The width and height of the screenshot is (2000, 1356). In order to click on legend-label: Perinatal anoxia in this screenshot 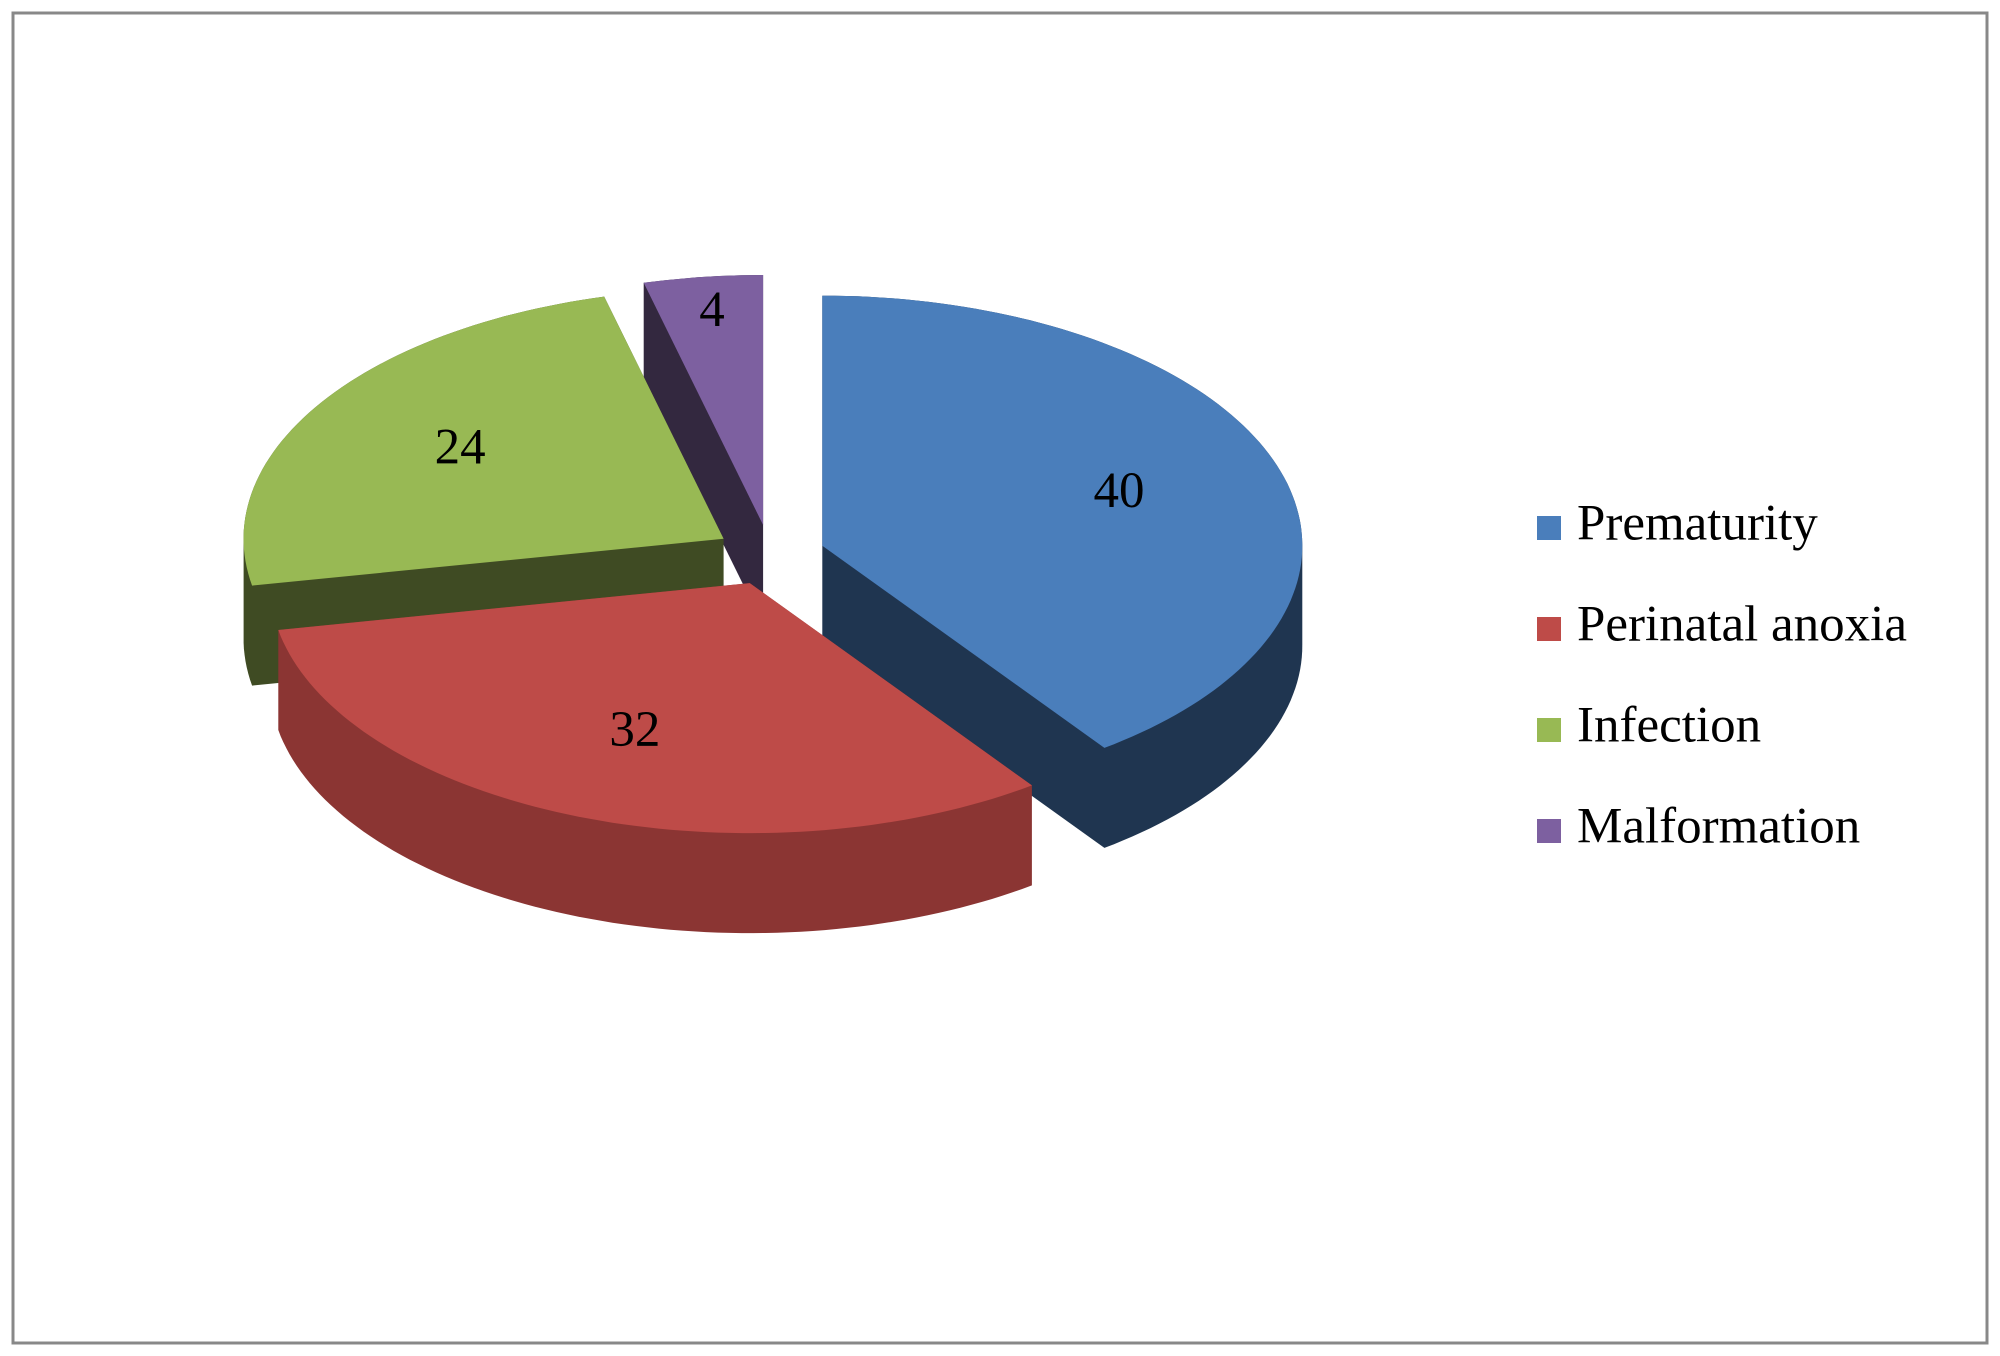, I will do `click(1742, 625)`.